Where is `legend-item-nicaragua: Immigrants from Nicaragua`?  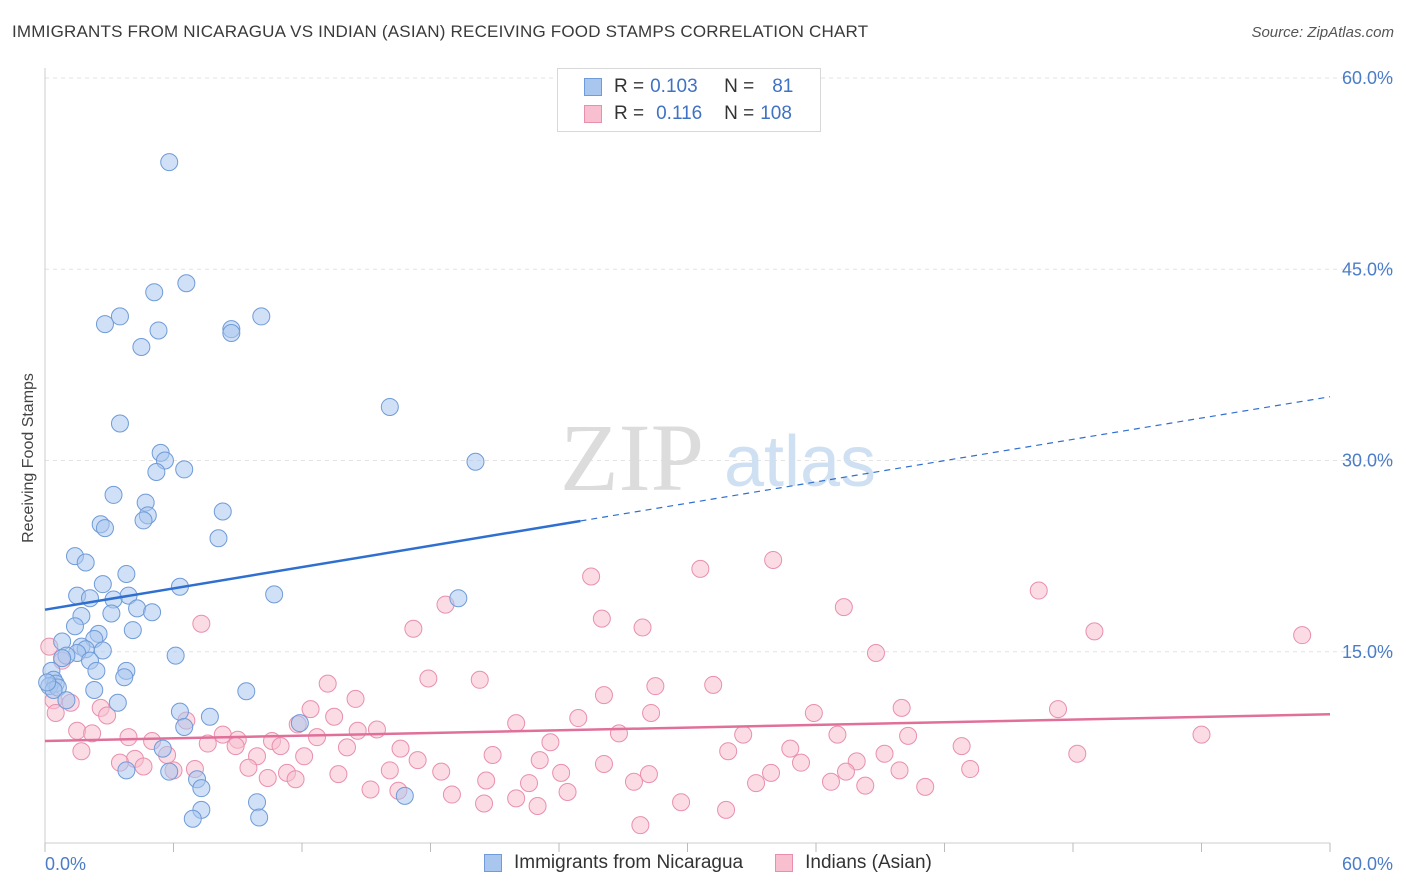
legend-item-nicaragua: Immigrants from Nicaragua is located at coordinates (613, 863).